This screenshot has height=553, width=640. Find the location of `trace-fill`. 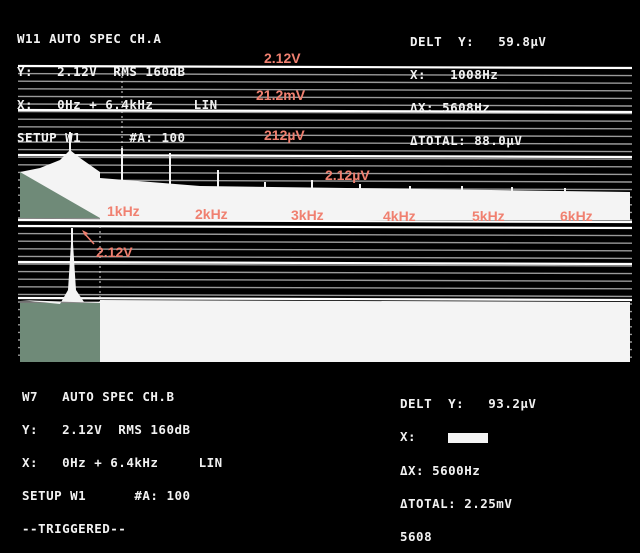

trace-fill is located at coordinates (325, 185).